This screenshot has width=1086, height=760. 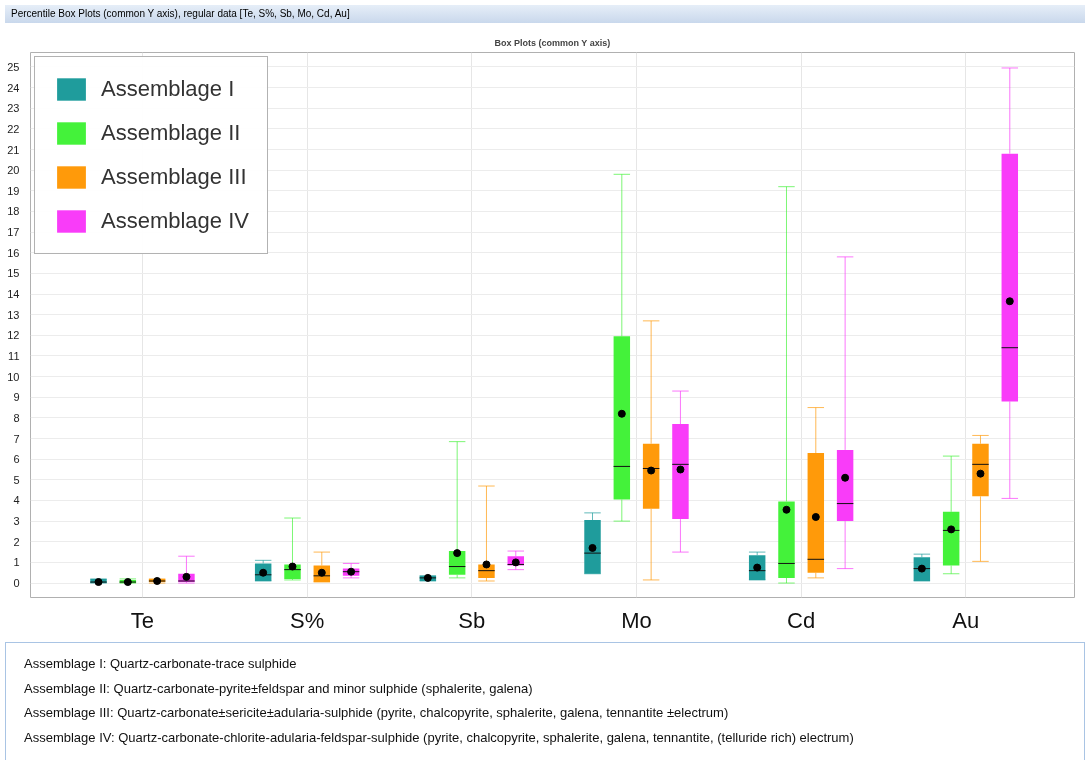 What do you see at coordinates (16, 583) in the screenshot?
I see `y-tick-label: 0` at bounding box center [16, 583].